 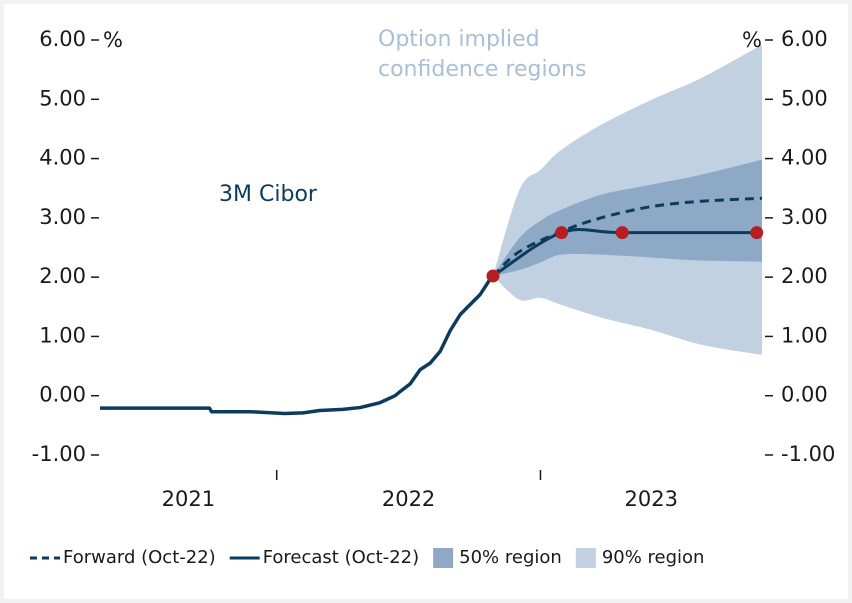 What do you see at coordinates (804, 217) in the screenshot?
I see `y2-tick-label: 3.00` at bounding box center [804, 217].